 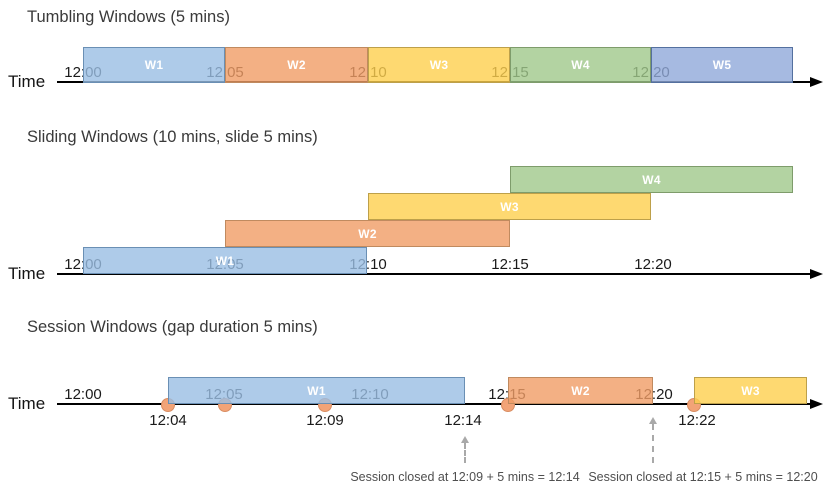 I want to click on event-time-label: 12:14, so click(x=463, y=420).